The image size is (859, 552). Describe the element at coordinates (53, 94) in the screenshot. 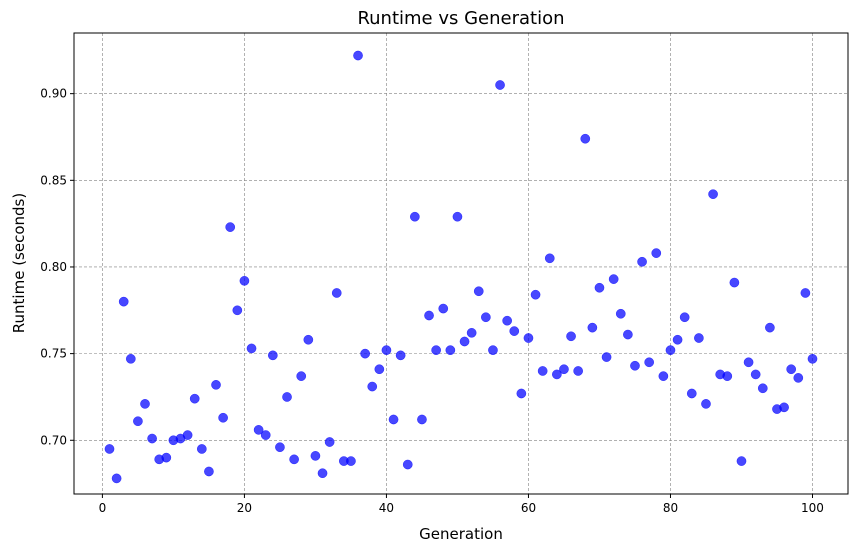

I see `y-tick-label: 0.90` at that location.